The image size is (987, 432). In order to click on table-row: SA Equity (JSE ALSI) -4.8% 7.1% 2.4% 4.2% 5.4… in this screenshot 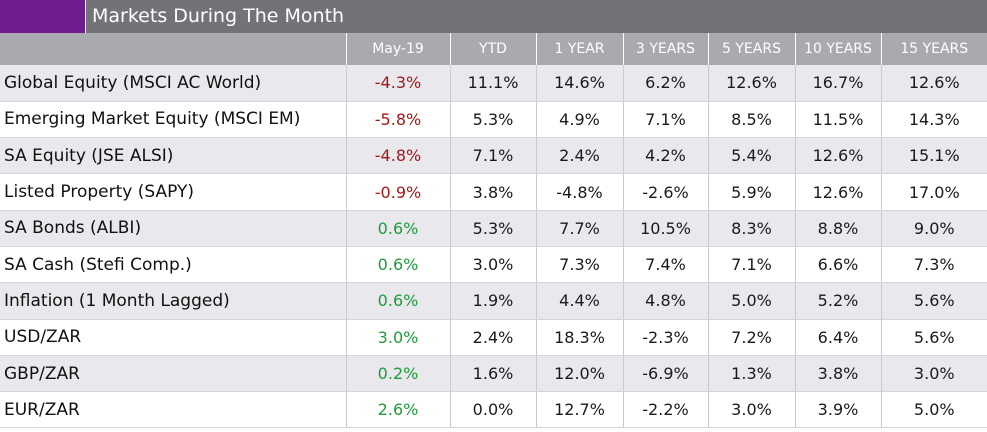, I will do `click(493, 156)`.